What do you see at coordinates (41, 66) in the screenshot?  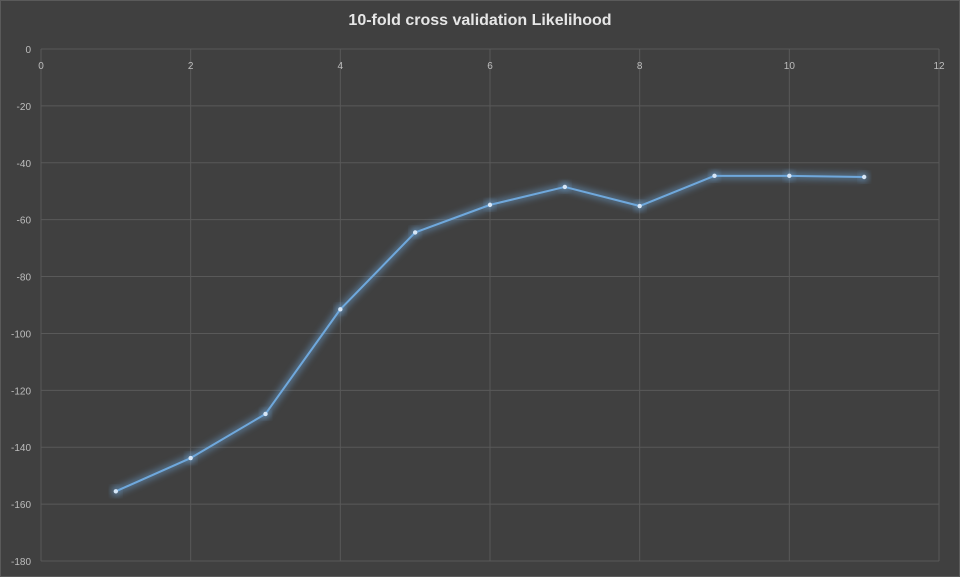 I see `x-tick-label: 0` at bounding box center [41, 66].